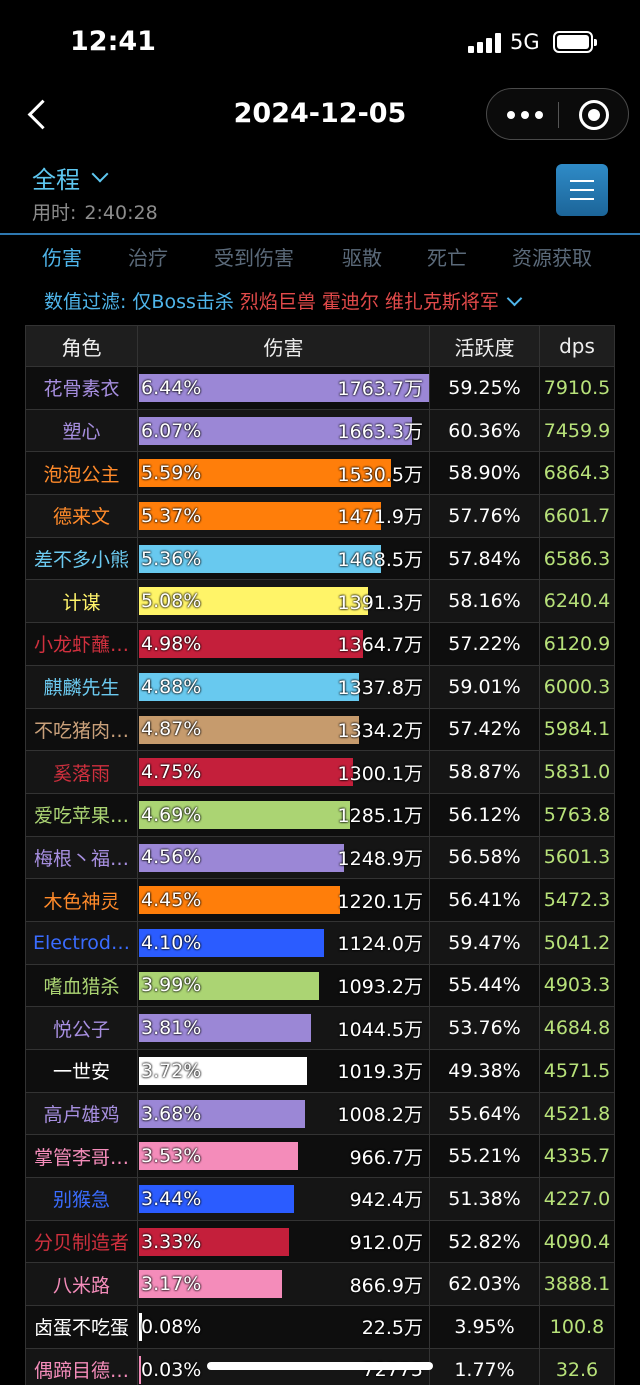  What do you see at coordinates (148, 258) in the screenshot?
I see `tab-healing: 治疗` at bounding box center [148, 258].